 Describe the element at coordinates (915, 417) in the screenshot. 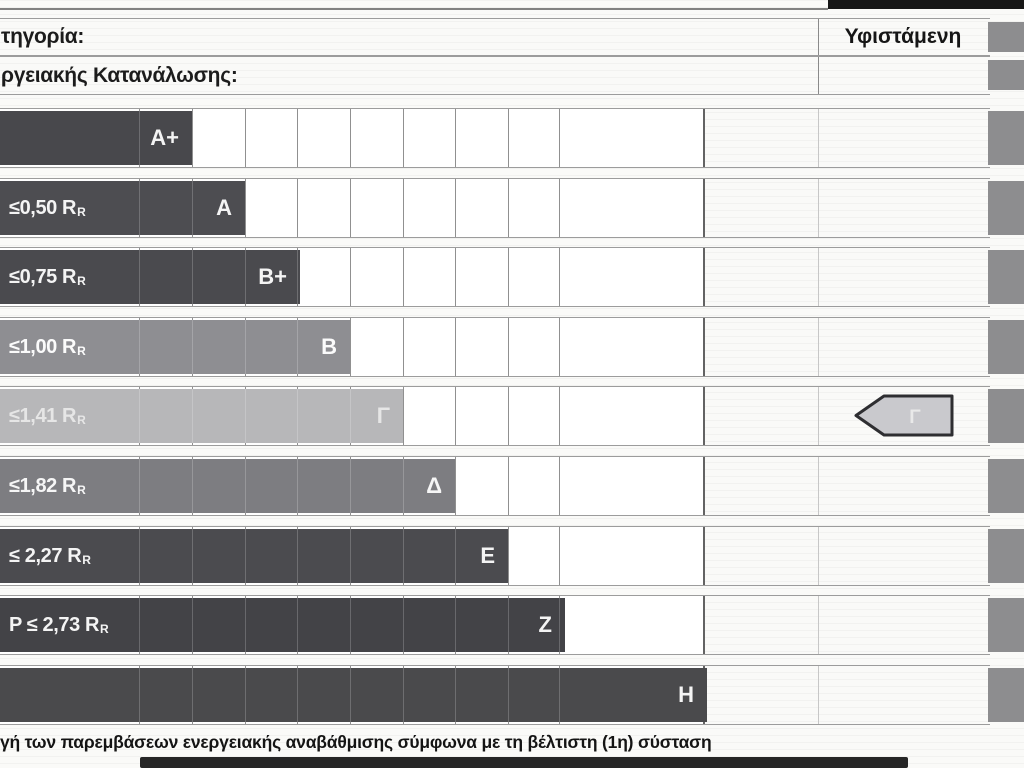

I see `current-class-letter: Γ` at that location.